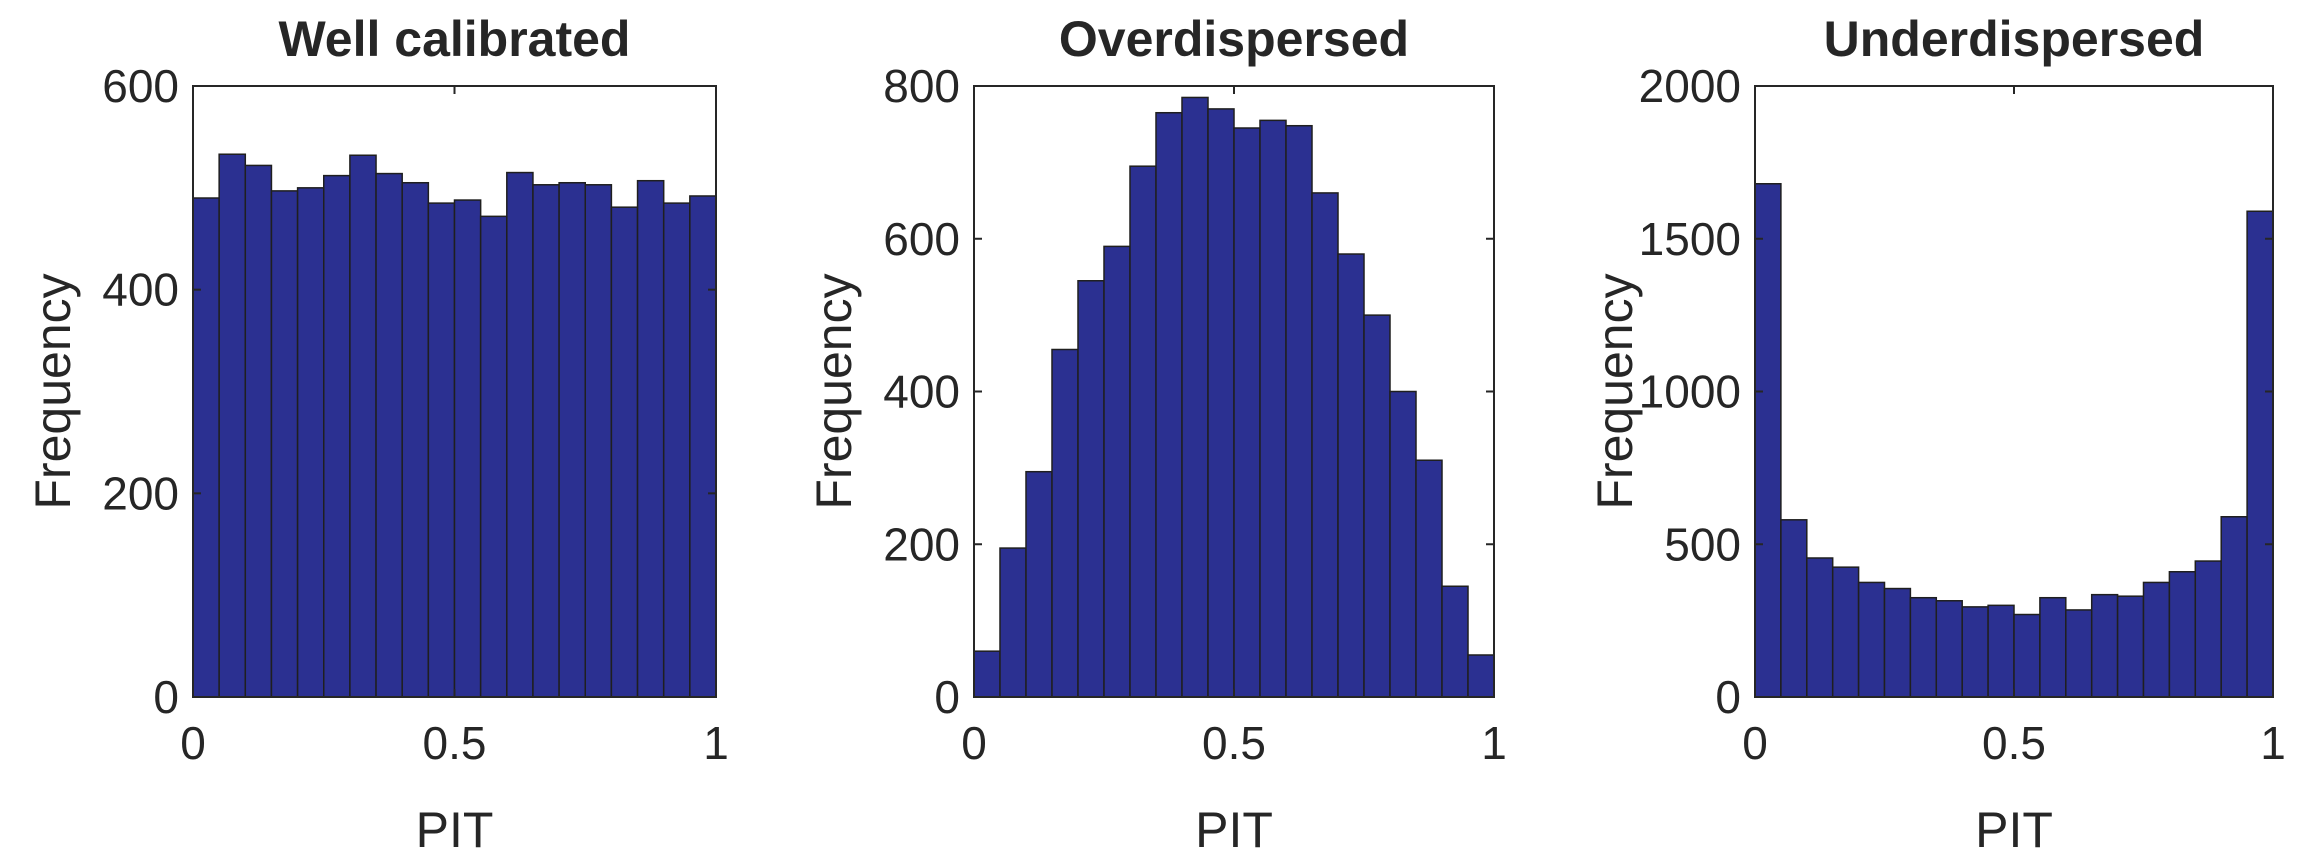 This screenshot has height=864, width=2320. I want to click on chart-title: Well calibrated, so click(455, 39).